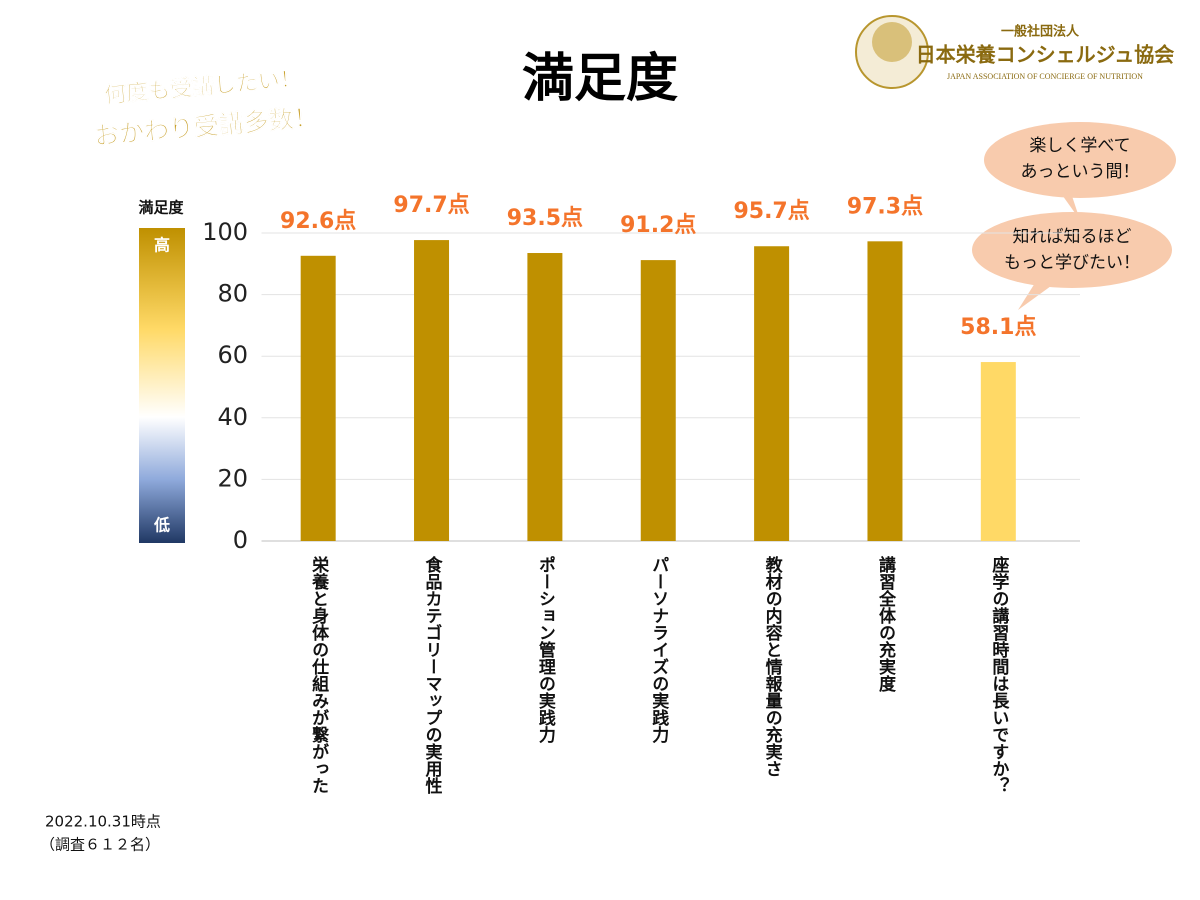 This screenshot has width=1200, height=900. Describe the element at coordinates (545, 649) in the screenshot. I see `x-tick-label: ポーション管理の実践力` at that location.